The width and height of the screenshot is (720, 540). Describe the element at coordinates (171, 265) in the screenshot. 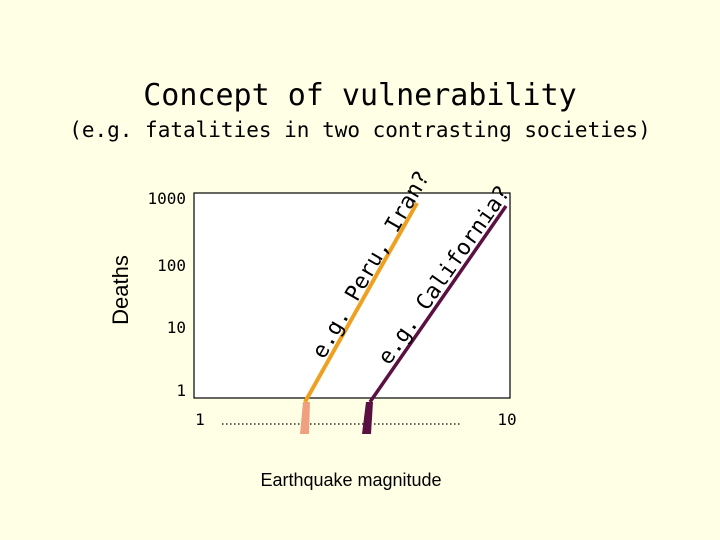

I see `y-tick-100: 100` at that location.